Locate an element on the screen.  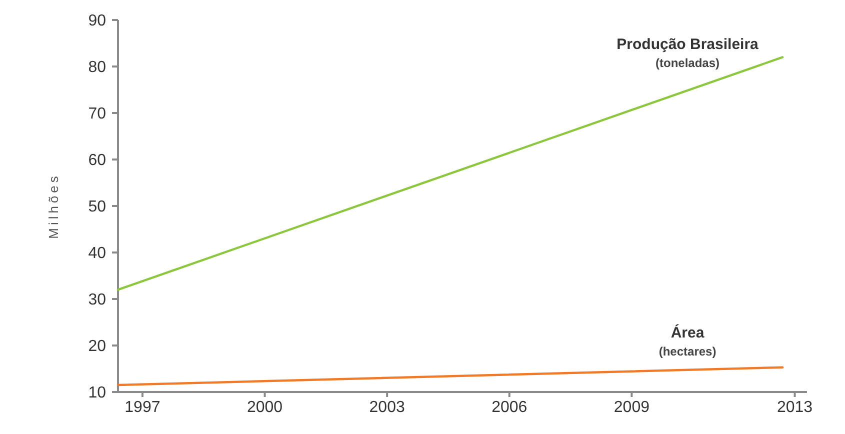
y-tick-label: 20 is located at coordinates (97, 347).